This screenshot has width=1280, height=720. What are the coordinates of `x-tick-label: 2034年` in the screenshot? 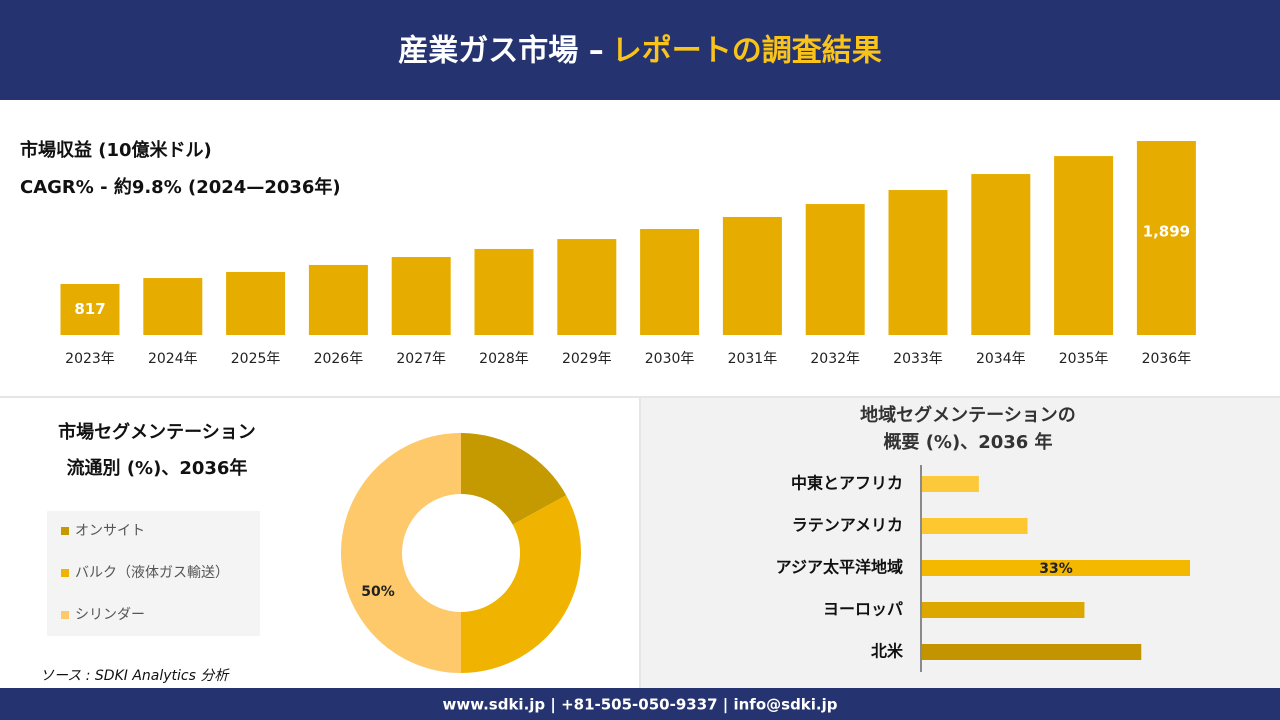 It's located at (1001, 359).